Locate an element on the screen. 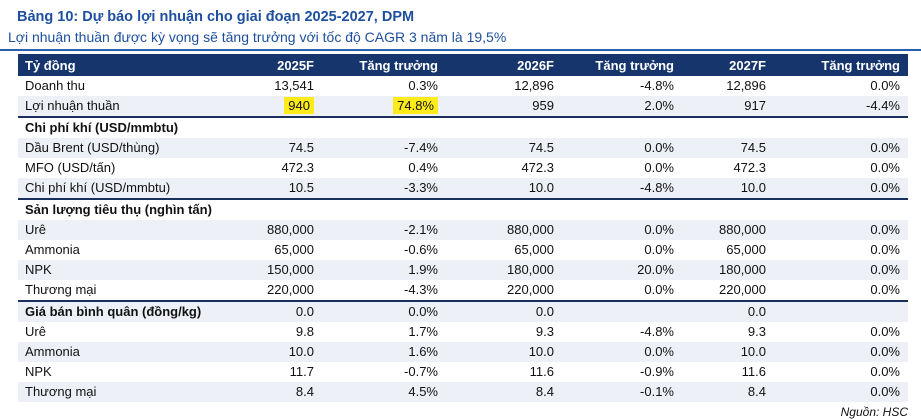 The width and height of the screenshot is (921, 419). row-label: NPK is located at coordinates (38, 371).